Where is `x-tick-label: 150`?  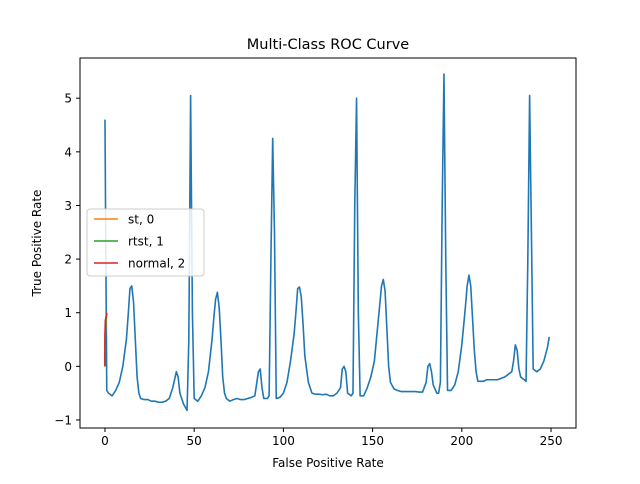 x-tick-label: 150 is located at coordinates (372, 441).